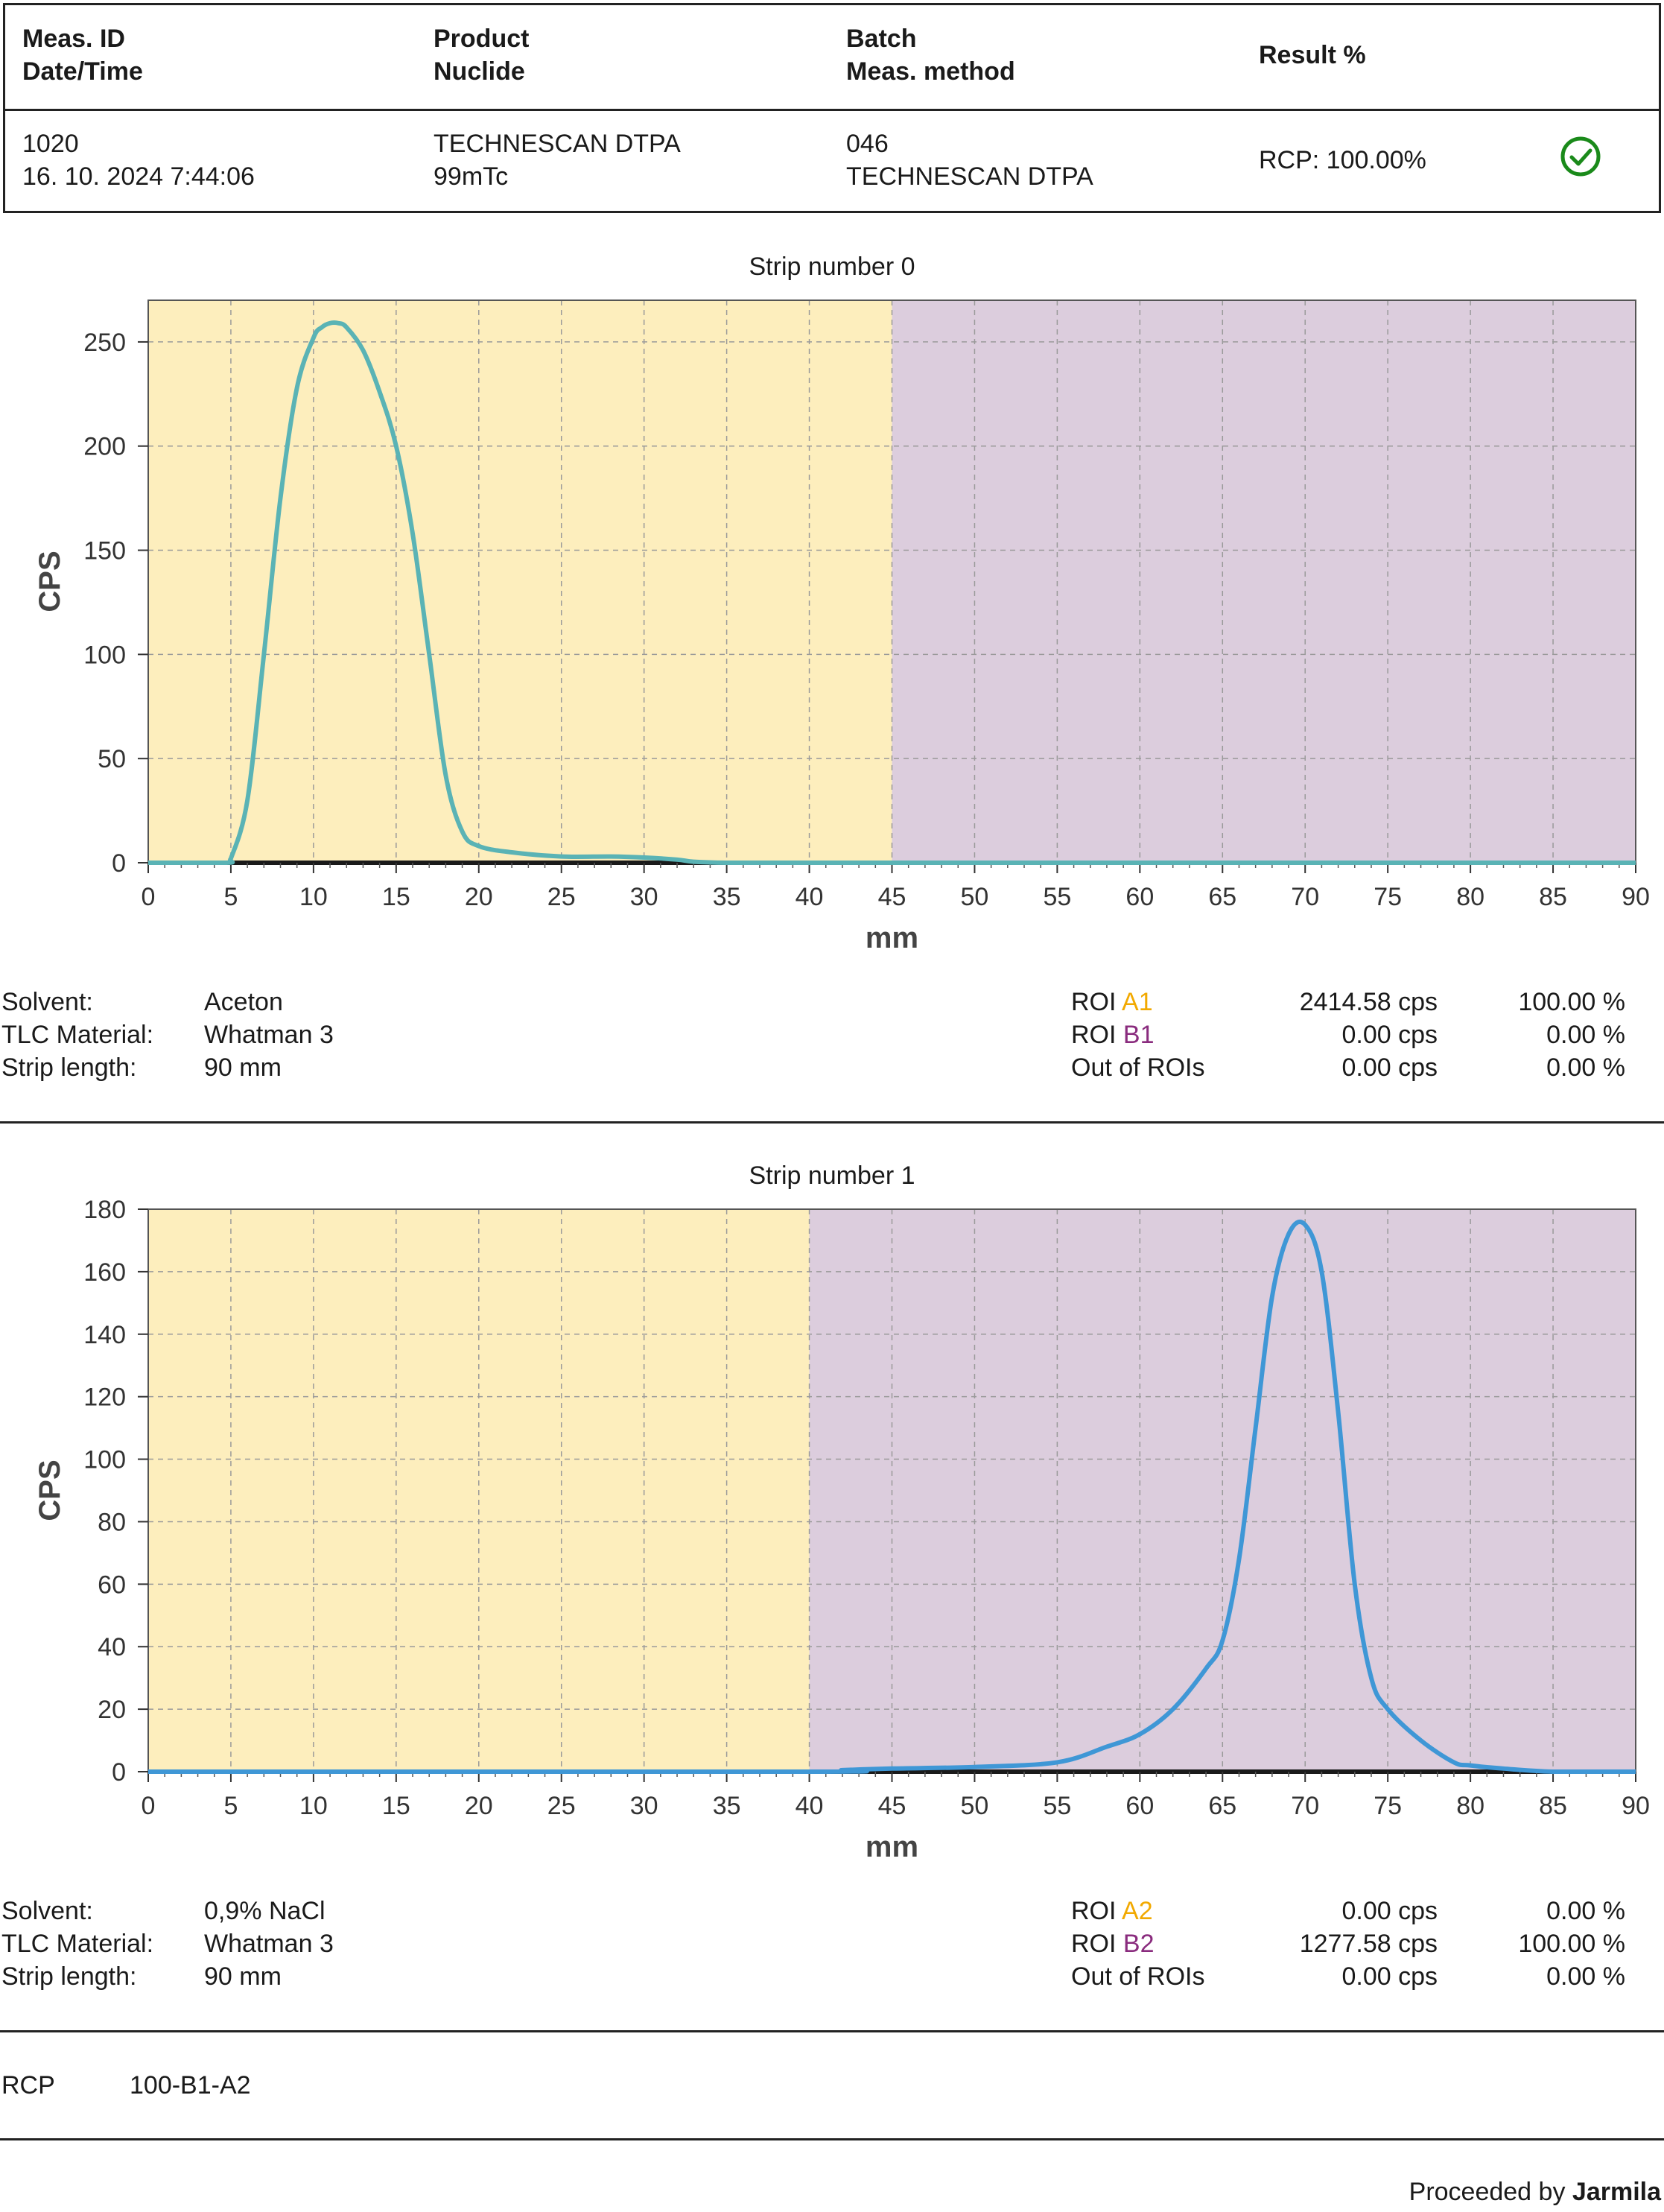 This screenshot has height=2212, width=1664. Describe the element at coordinates (1585, 1977) in the screenshot. I see `strip-1-out-pct: 0.00 %` at that location.